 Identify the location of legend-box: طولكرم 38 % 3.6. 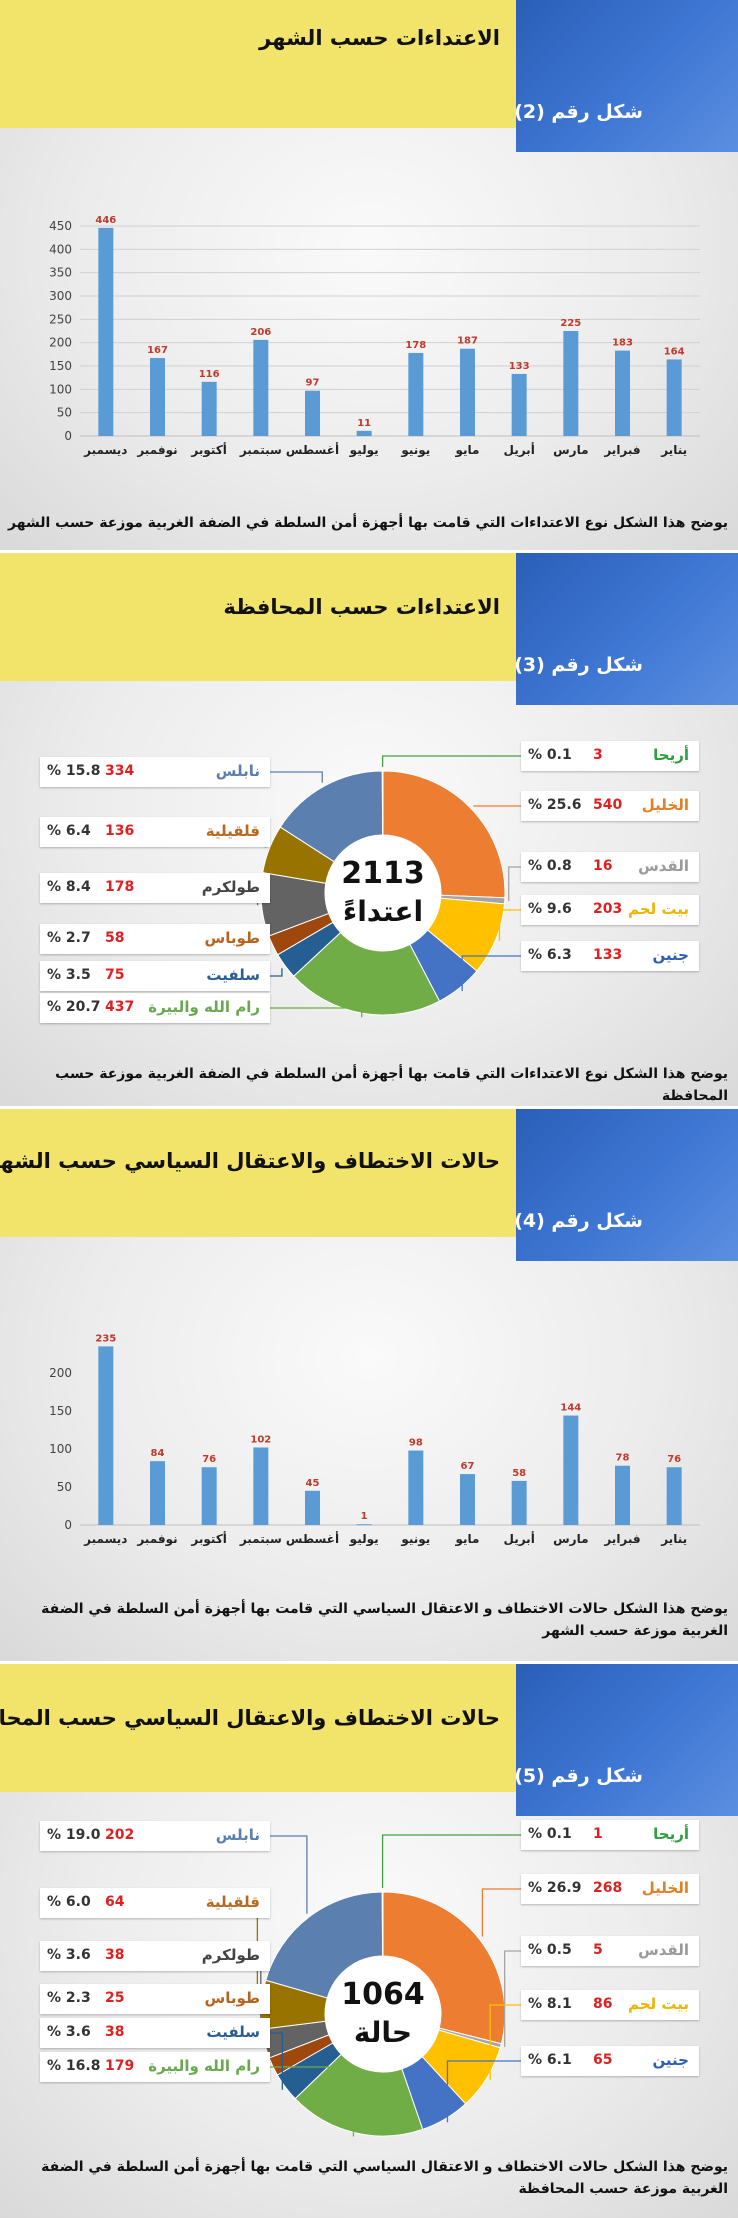
(155, 1956).